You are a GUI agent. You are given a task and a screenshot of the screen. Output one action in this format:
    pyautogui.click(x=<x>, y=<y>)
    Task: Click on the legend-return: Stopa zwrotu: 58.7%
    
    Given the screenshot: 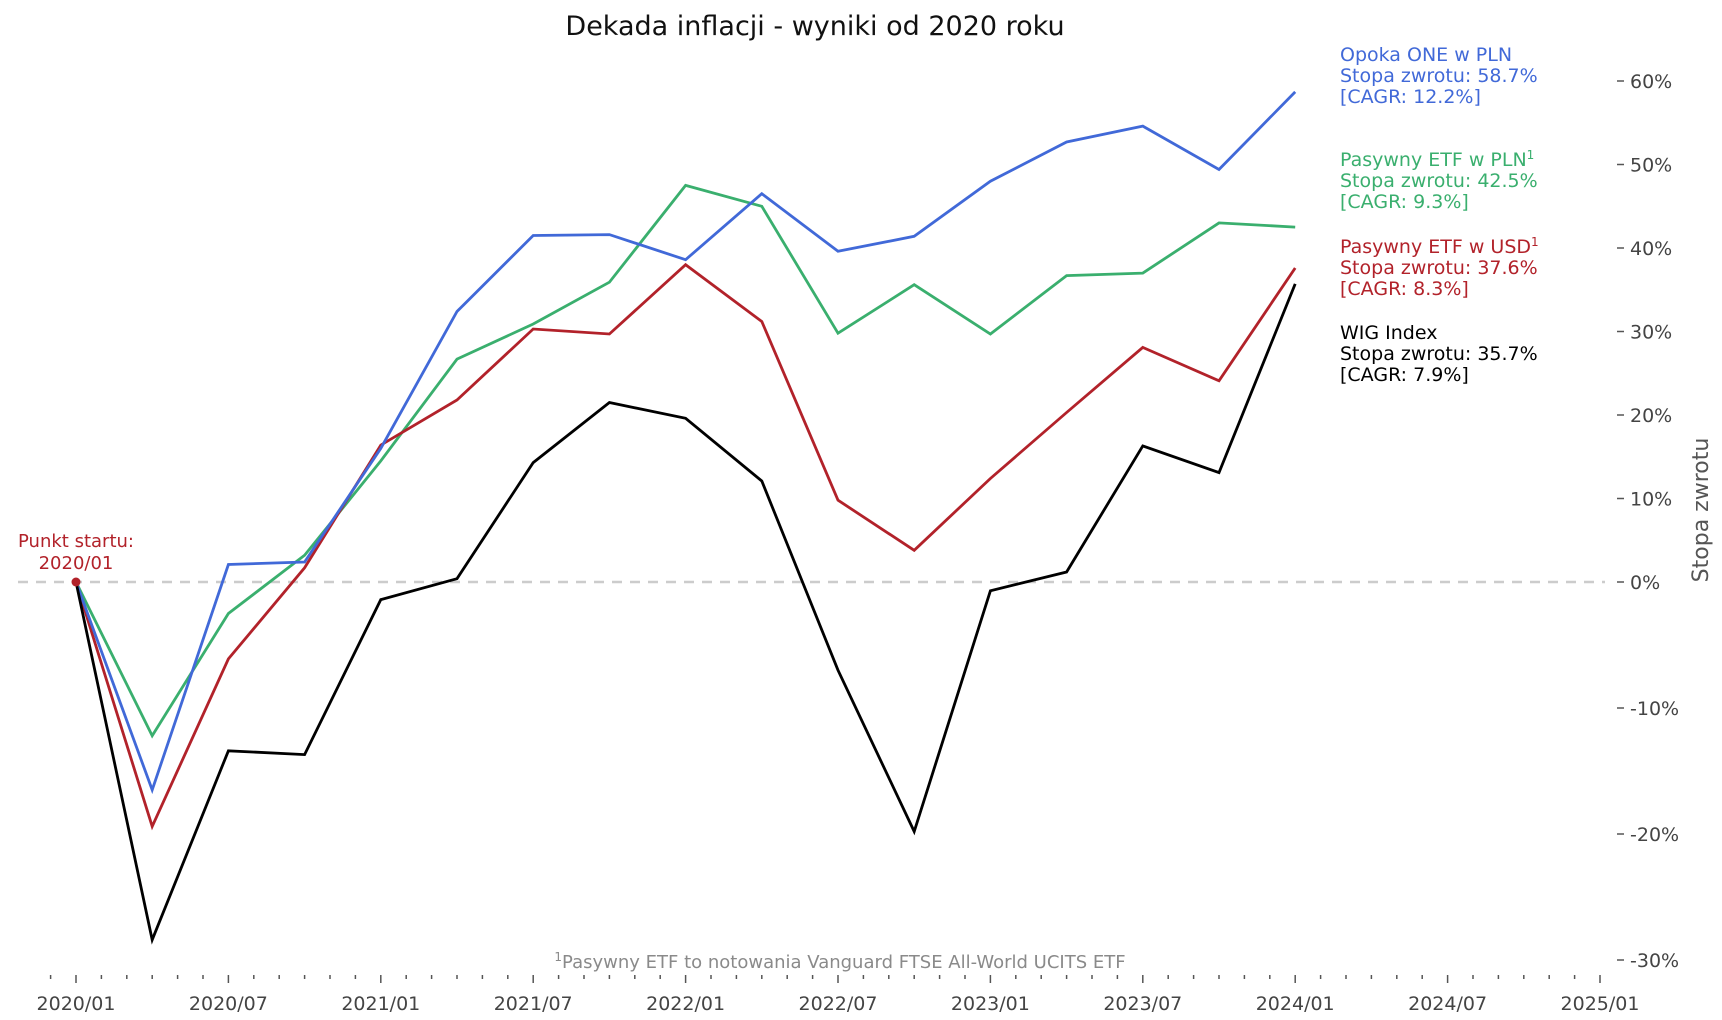 What is the action you would take?
    pyautogui.click(x=1439, y=76)
    